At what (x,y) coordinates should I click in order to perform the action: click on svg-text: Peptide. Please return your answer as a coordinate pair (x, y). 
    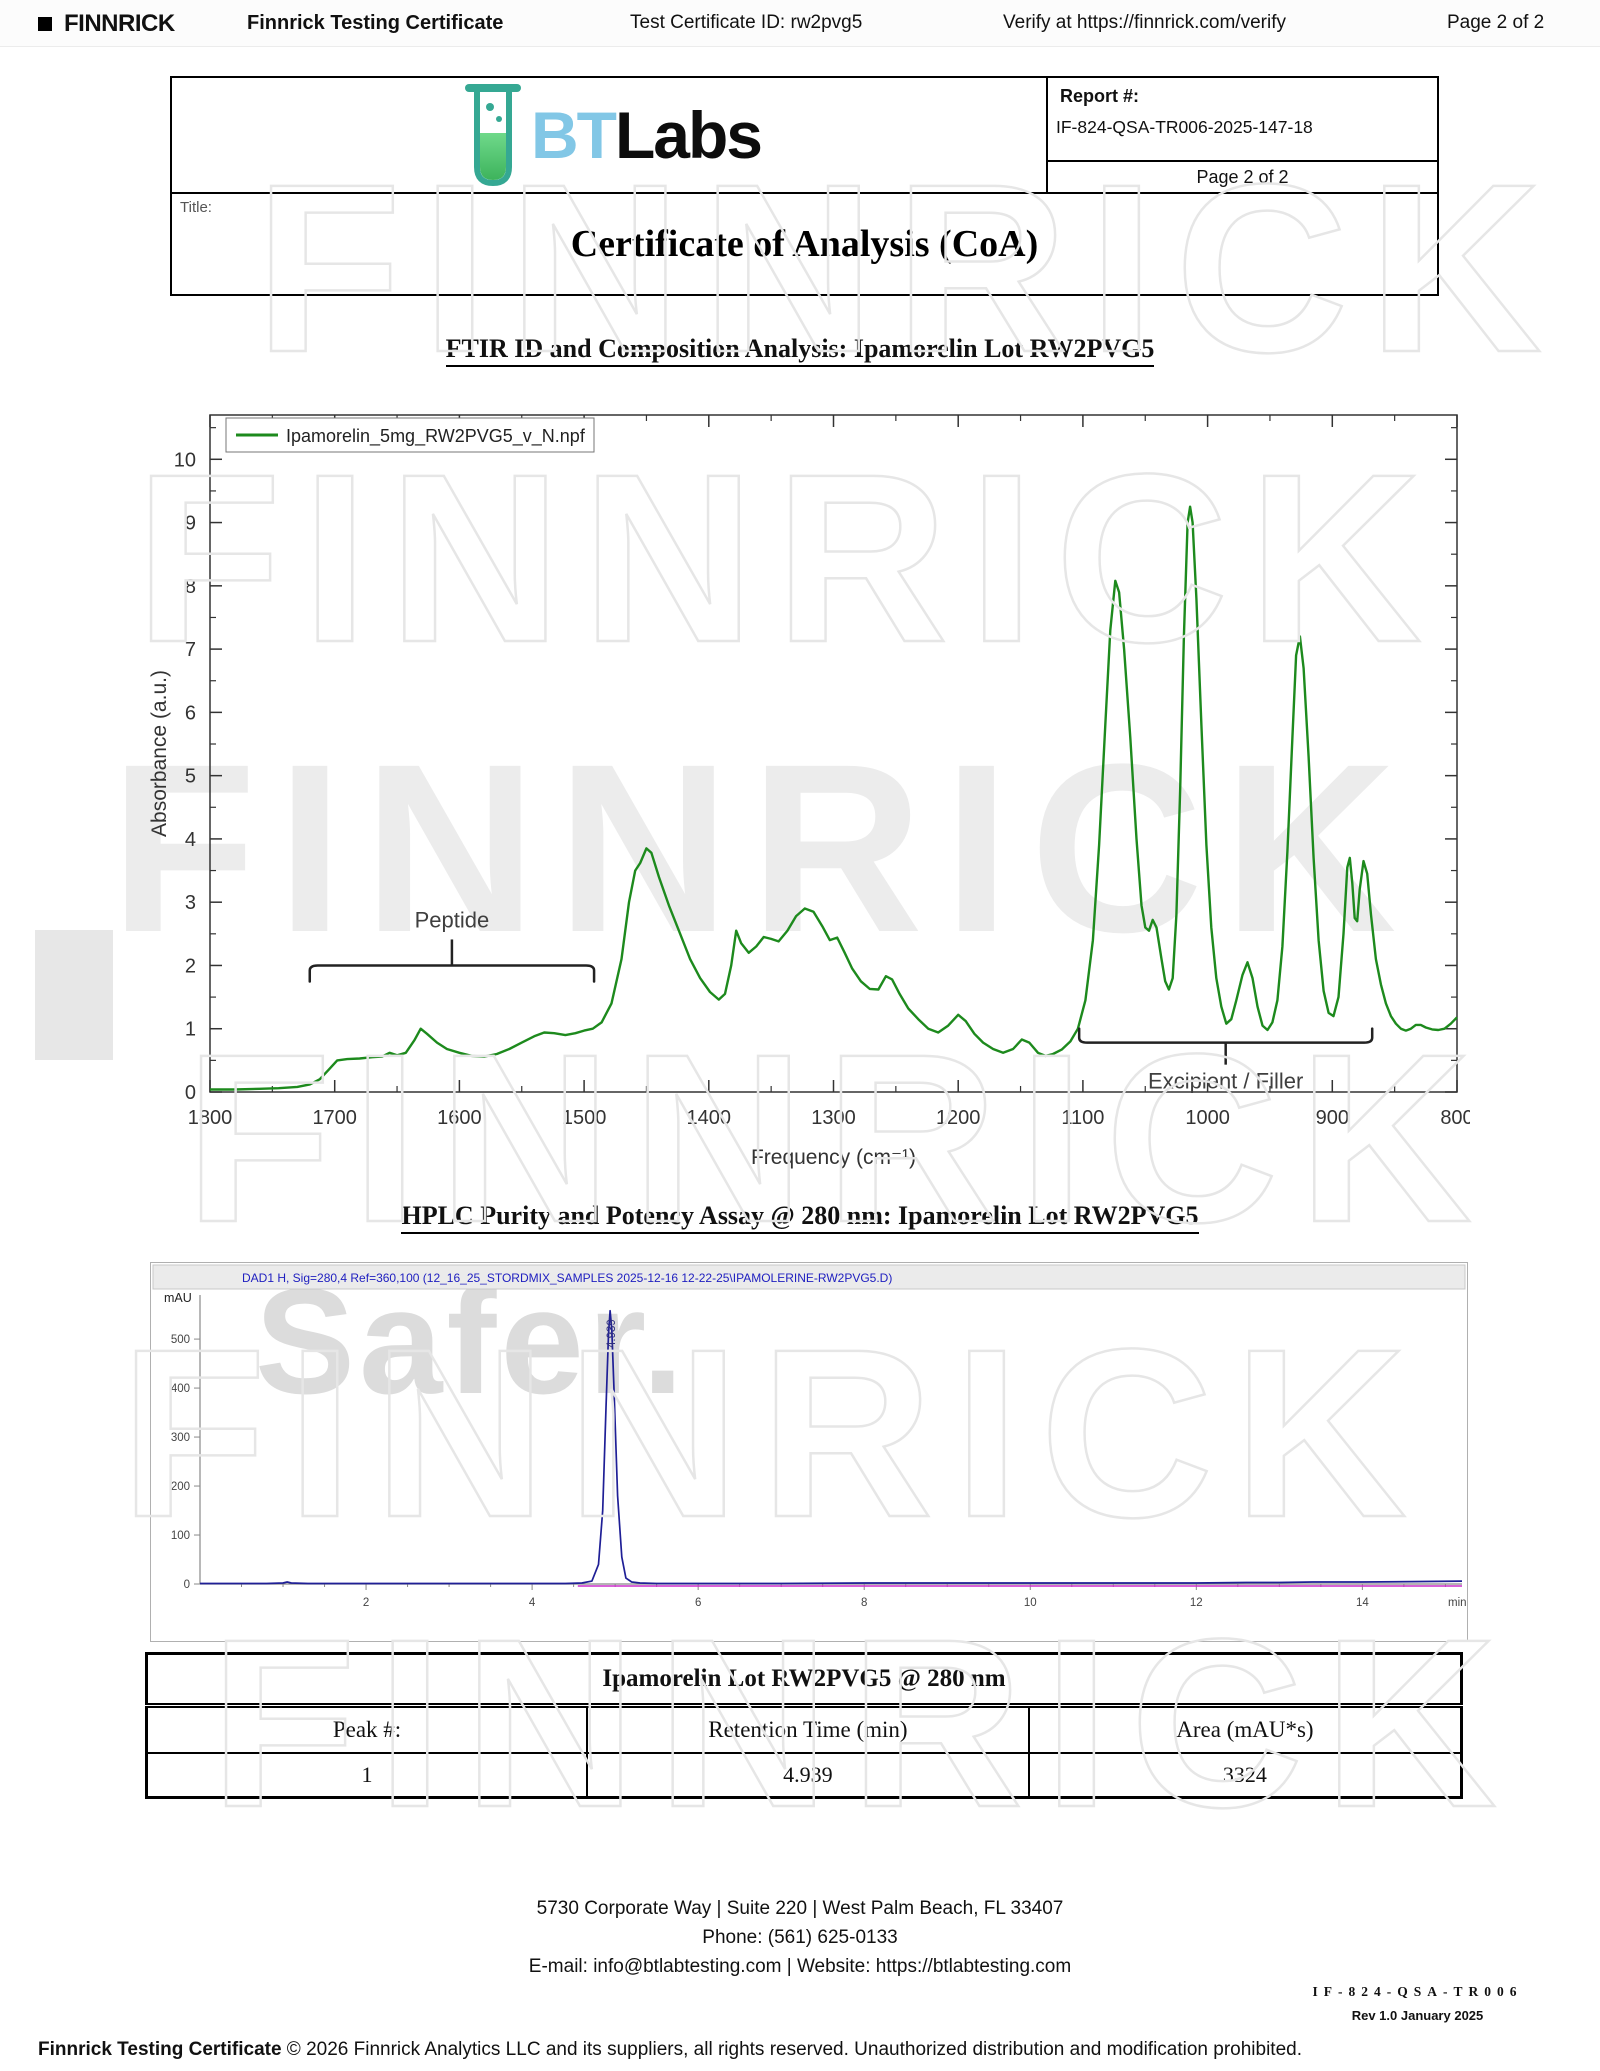
    Looking at the image, I should click on (452, 919).